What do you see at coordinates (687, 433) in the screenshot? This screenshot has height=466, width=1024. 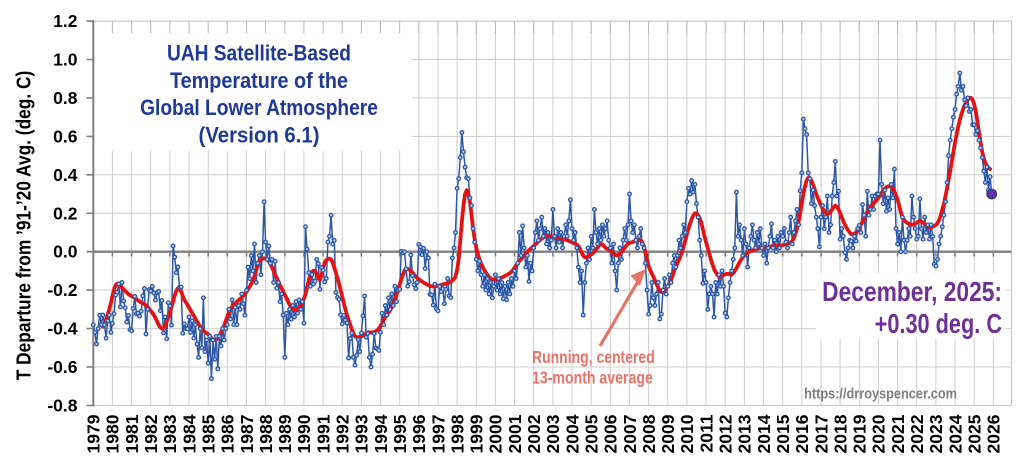 I see `svg-text: 2010` at bounding box center [687, 433].